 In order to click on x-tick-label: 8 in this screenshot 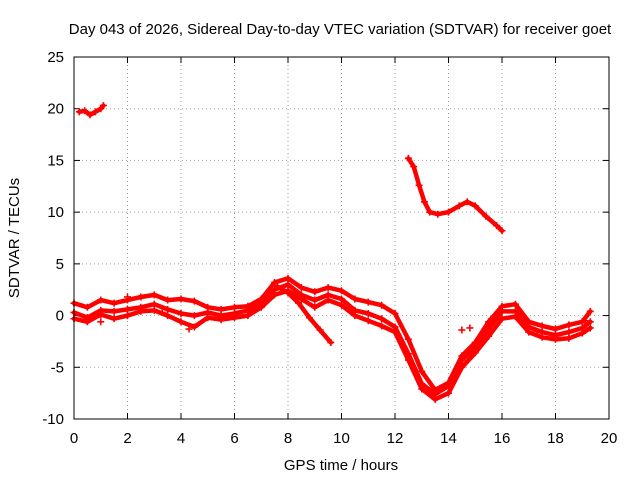, I will do `click(288, 438)`.